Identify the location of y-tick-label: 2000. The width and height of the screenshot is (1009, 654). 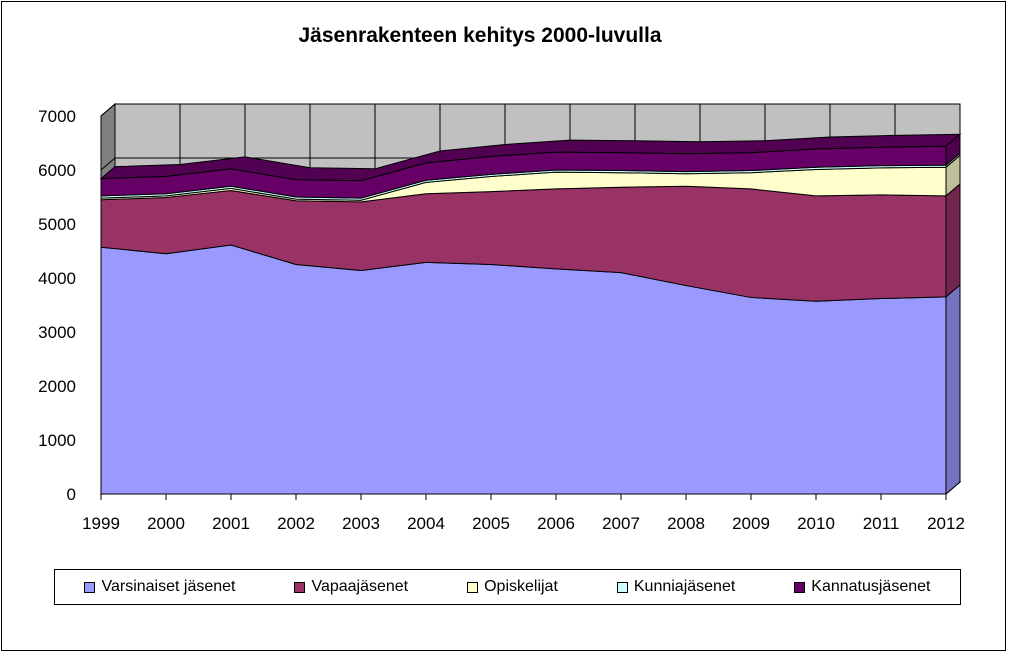
(57, 386).